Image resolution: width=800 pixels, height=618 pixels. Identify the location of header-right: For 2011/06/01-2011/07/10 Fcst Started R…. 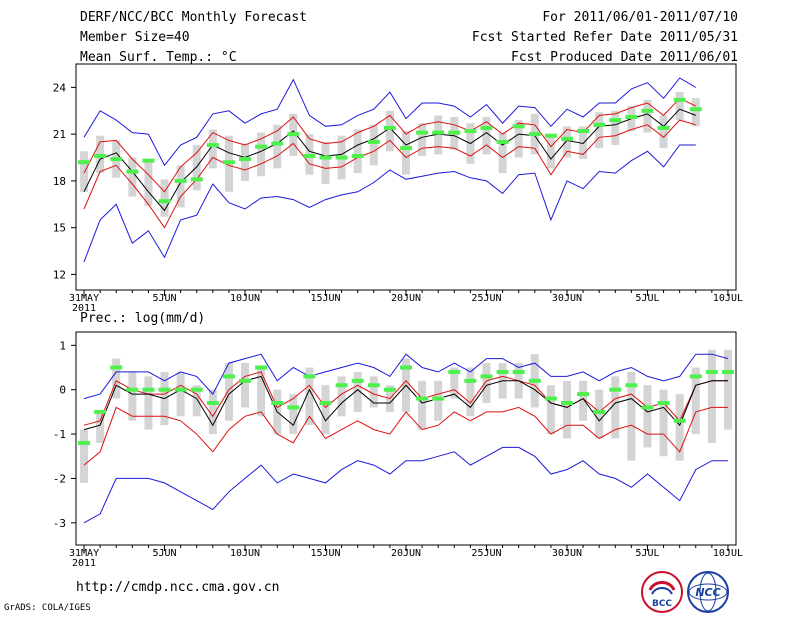
(605, 38).